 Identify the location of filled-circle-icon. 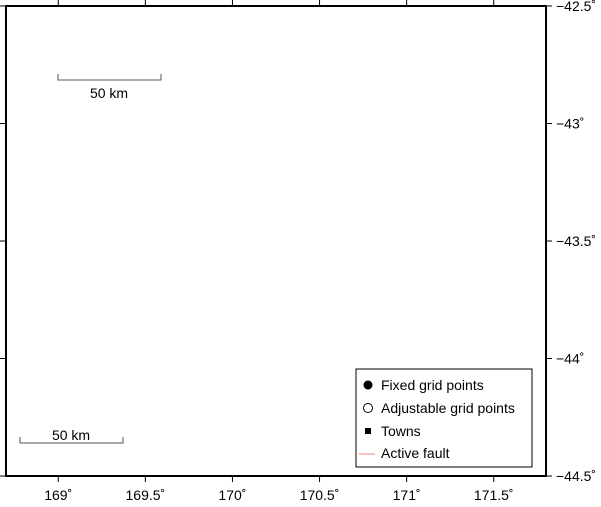
(368, 385).